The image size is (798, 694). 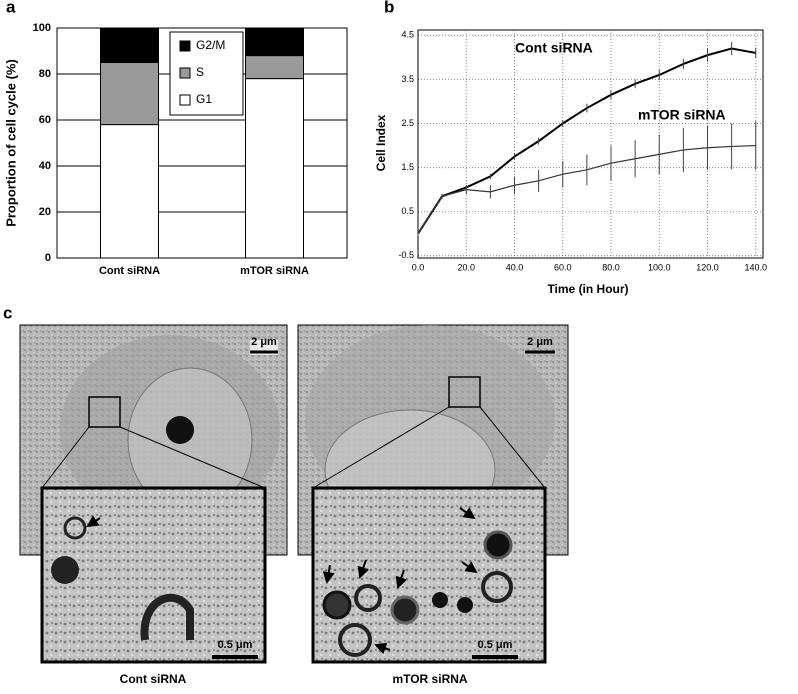 What do you see at coordinates (407, 211) in the screenshot?
I see `y-tick-label: 0.5` at bounding box center [407, 211].